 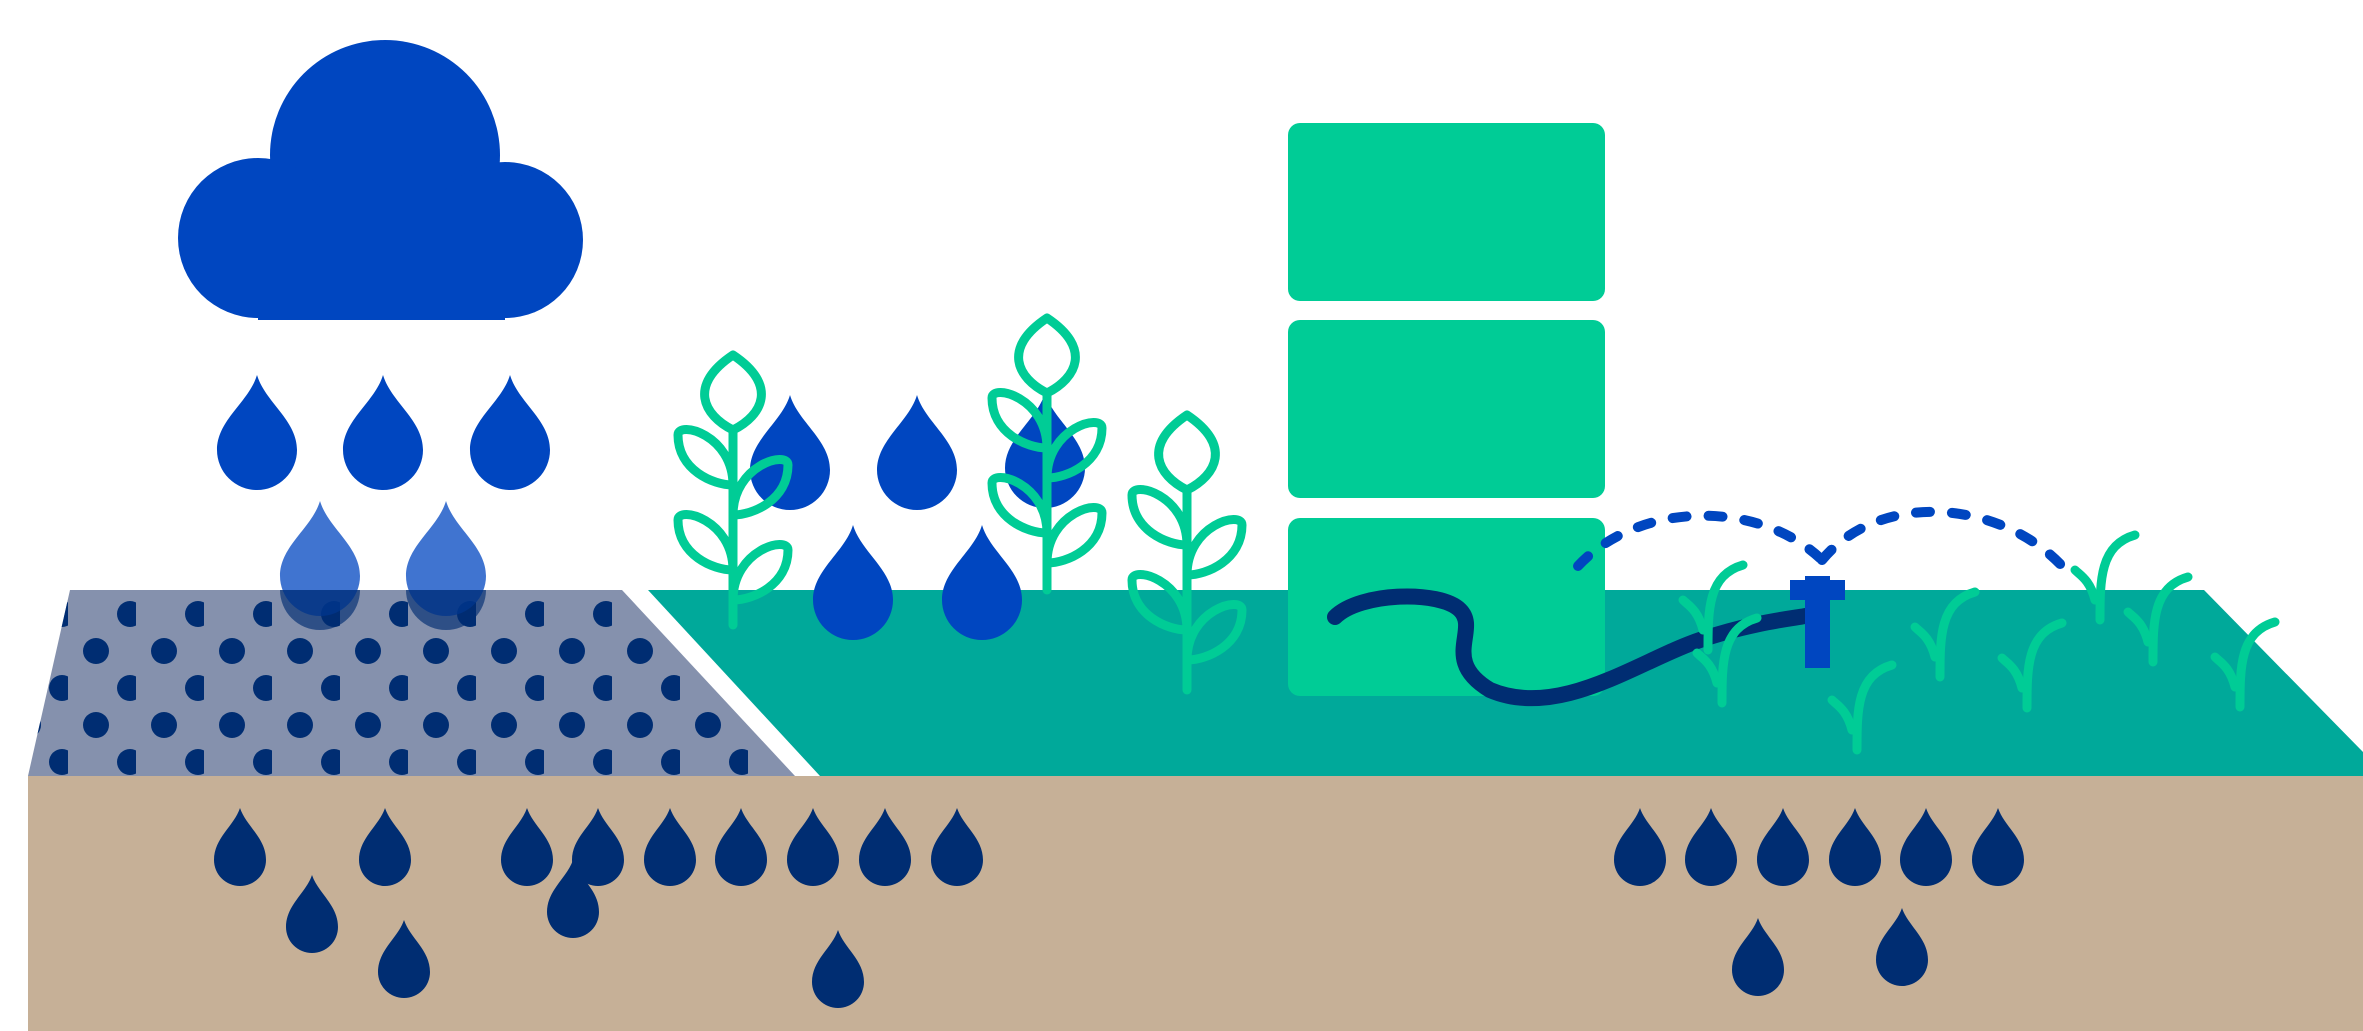 What do you see at coordinates (1817, 622) in the screenshot?
I see `sprinkler-icon` at bounding box center [1817, 622].